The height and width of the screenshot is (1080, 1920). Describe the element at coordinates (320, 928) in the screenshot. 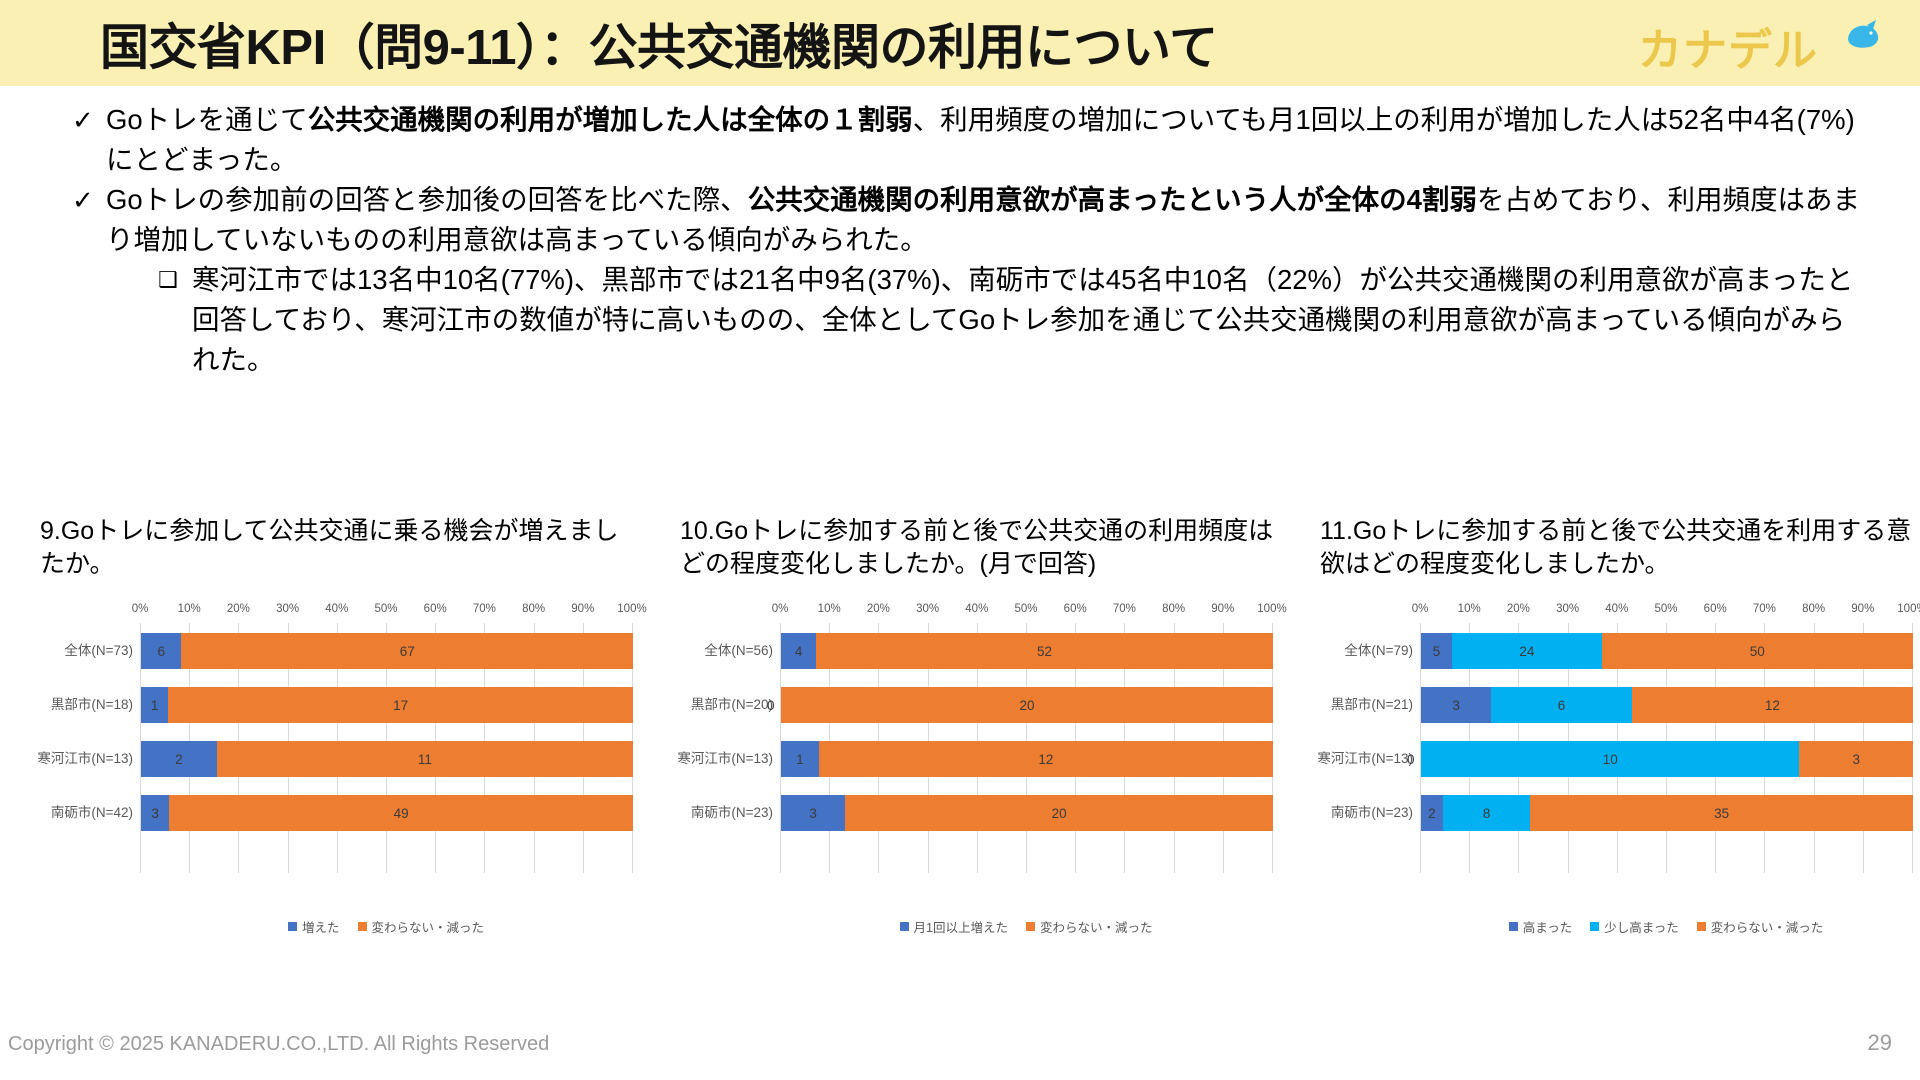

I see `legend-label: 増えた` at that location.